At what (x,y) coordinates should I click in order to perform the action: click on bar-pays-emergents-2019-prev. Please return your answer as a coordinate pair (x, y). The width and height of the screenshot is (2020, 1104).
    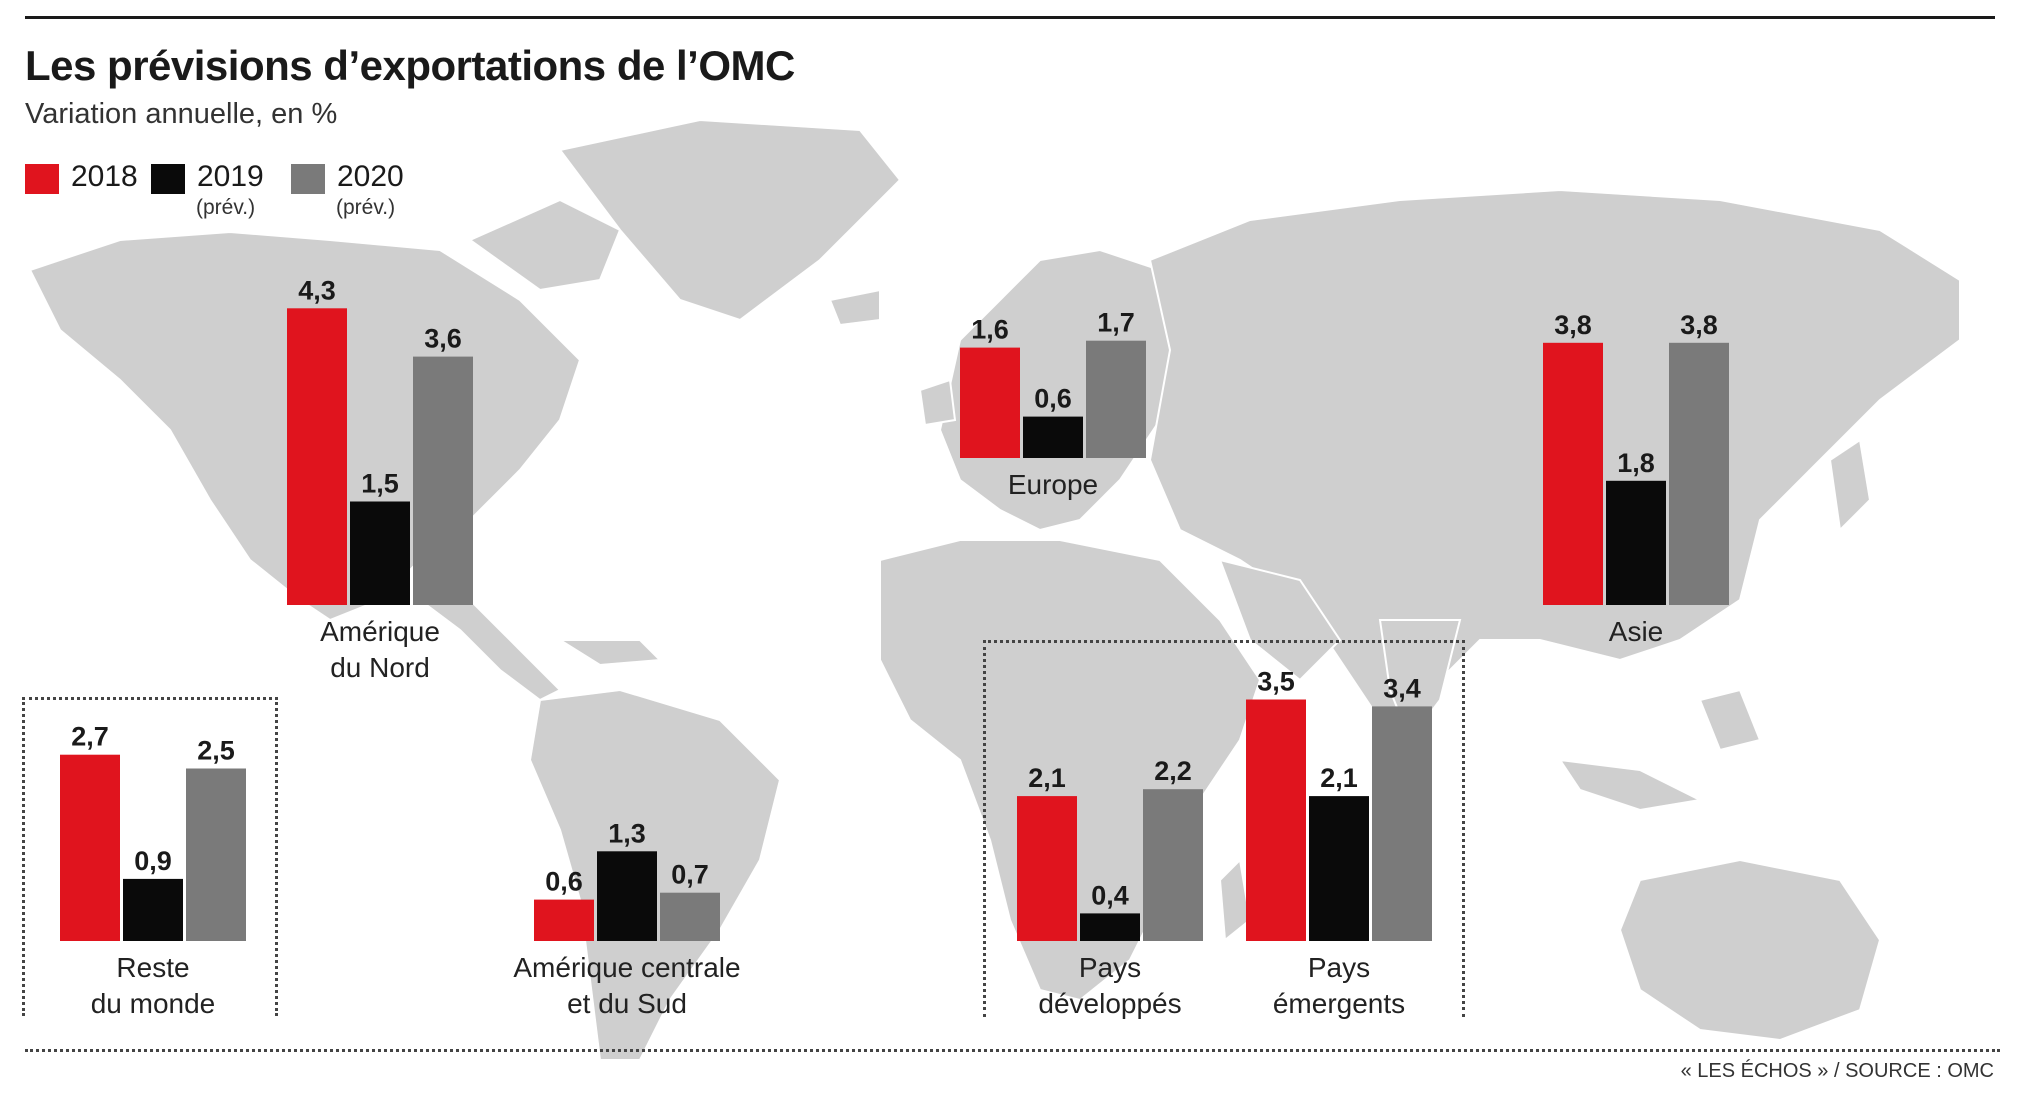
    Looking at the image, I should click on (1339, 868).